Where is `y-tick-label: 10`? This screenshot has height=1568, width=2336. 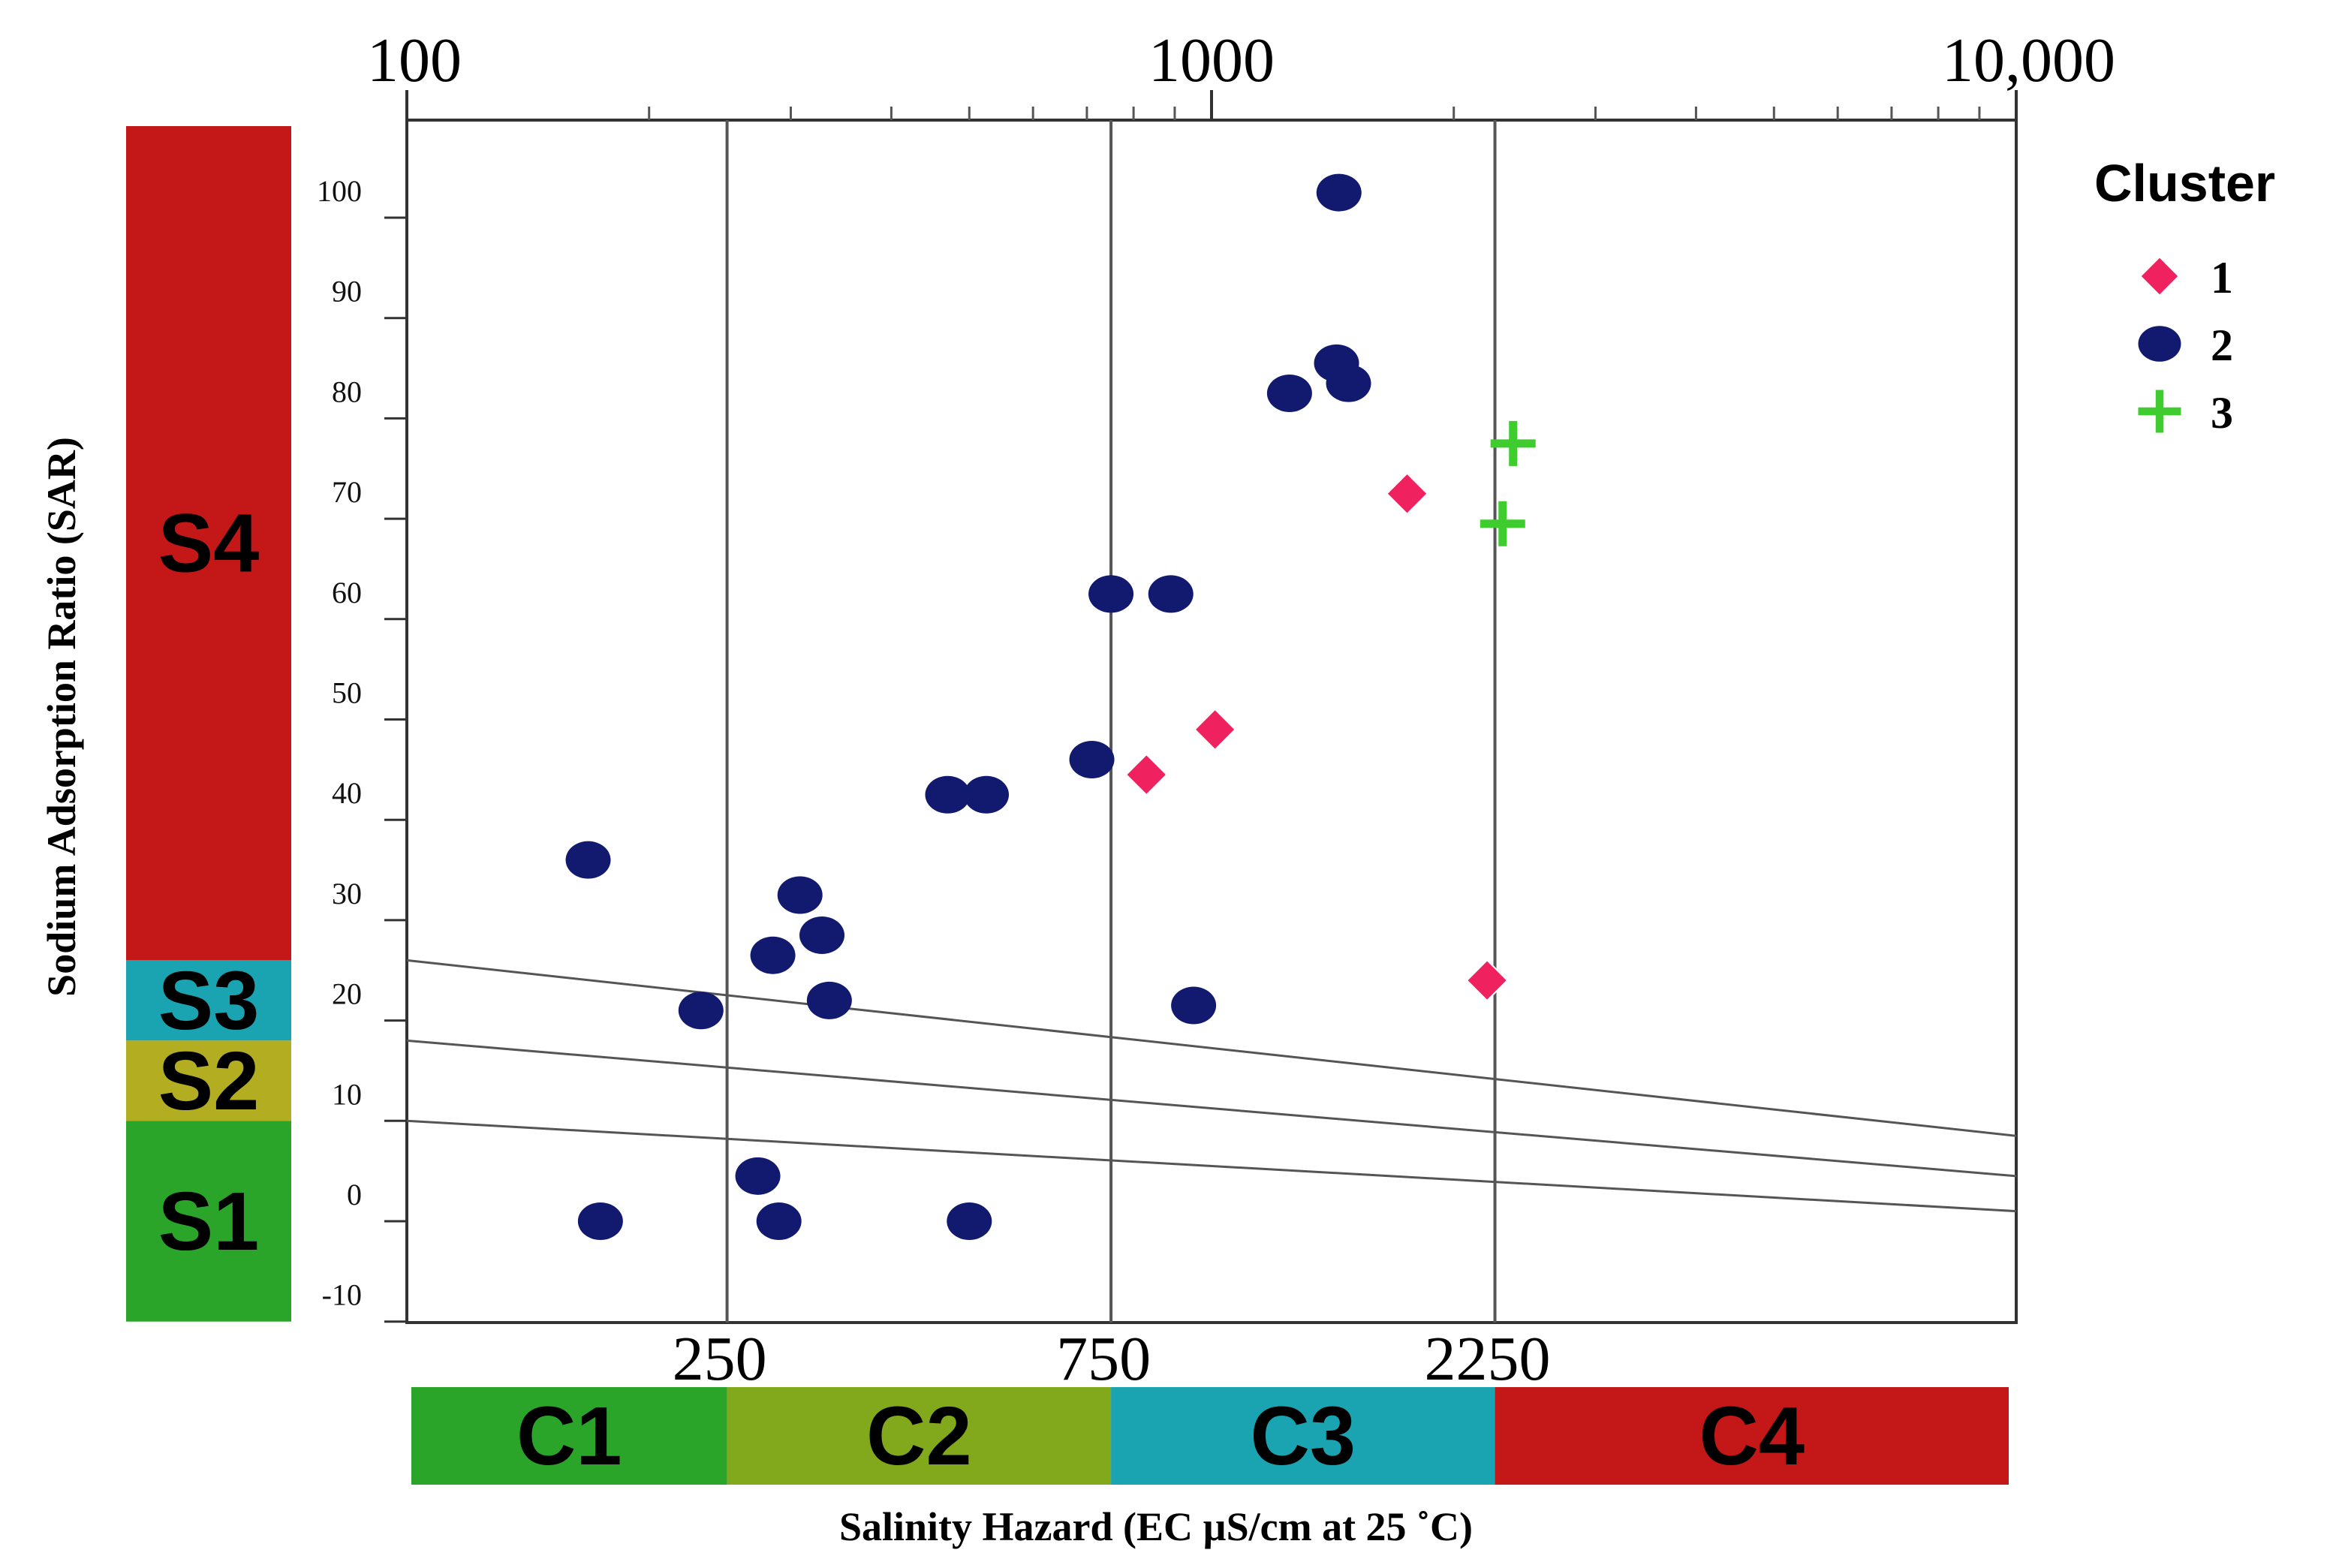
y-tick-label: 10 is located at coordinates (347, 1094).